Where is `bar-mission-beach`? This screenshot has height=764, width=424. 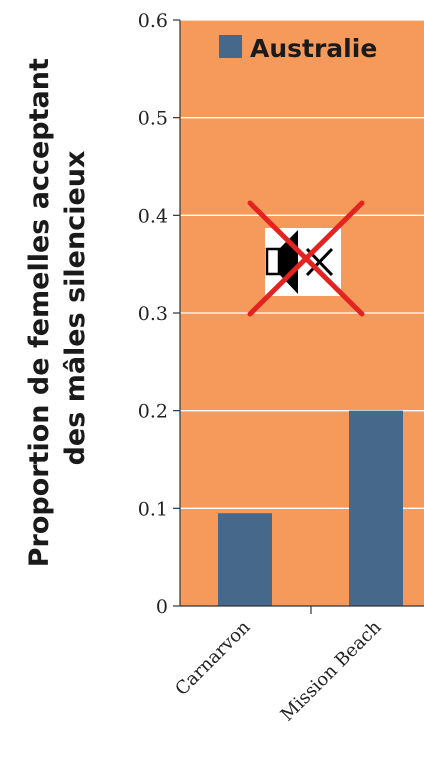
bar-mission-beach is located at coordinates (376, 508).